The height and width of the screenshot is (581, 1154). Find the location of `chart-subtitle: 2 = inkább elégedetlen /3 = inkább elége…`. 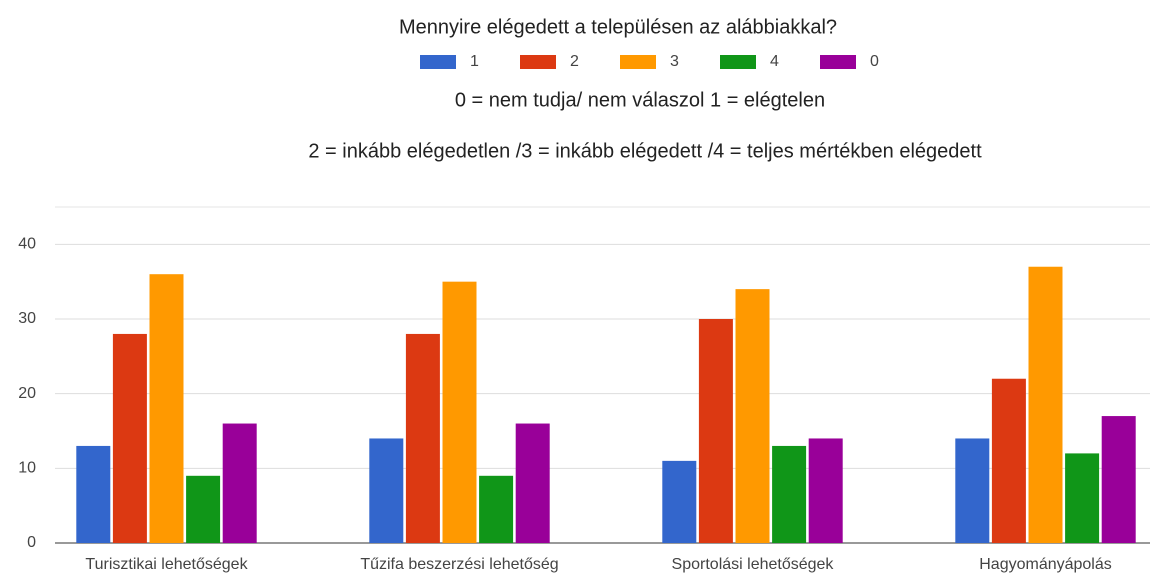

chart-subtitle: 2 = inkább elégedetlen /3 = inkább elége… is located at coordinates (645, 151).